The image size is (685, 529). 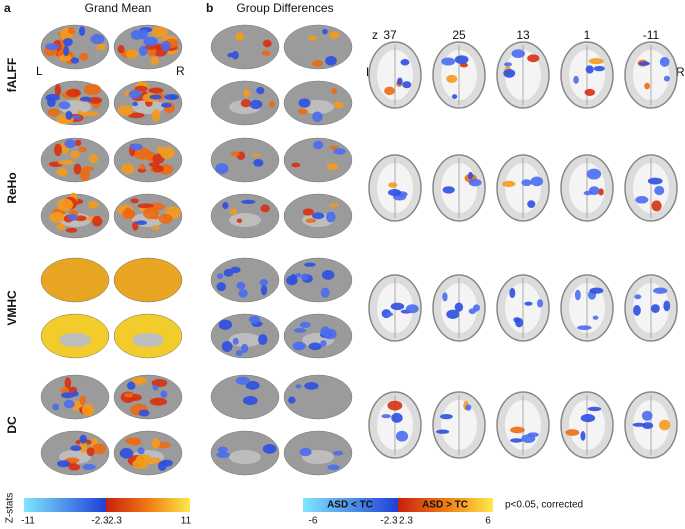 What do you see at coordinates (284, 8) in the screenshot?
I see `panel-title: Group Differences` at bounding box center [284, 8].